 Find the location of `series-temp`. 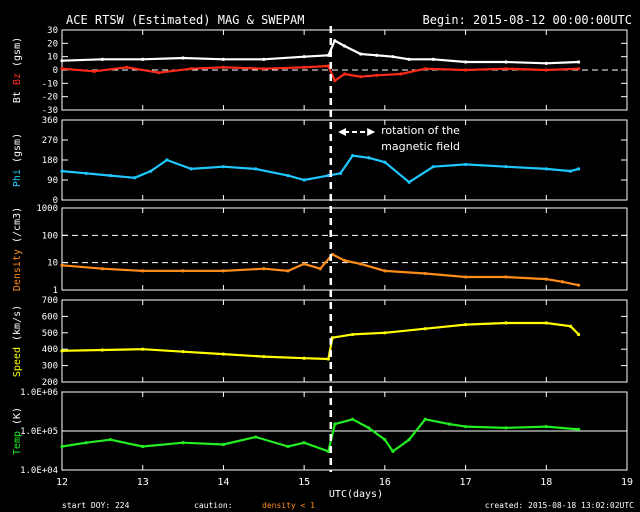

series-temp is located at coordinates (320, 435).